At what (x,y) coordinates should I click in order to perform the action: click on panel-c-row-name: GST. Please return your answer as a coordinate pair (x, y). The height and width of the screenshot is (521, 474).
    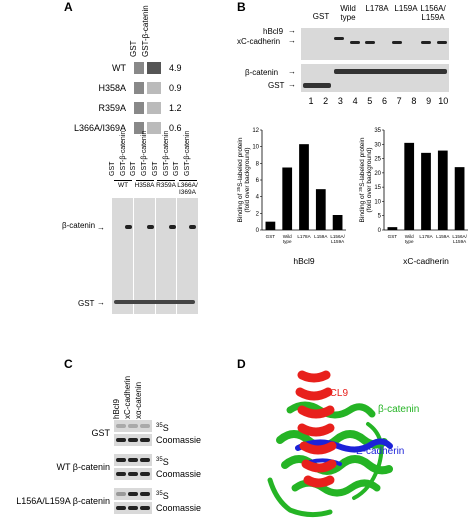
    Looking at the image, I should click on (100, 433).